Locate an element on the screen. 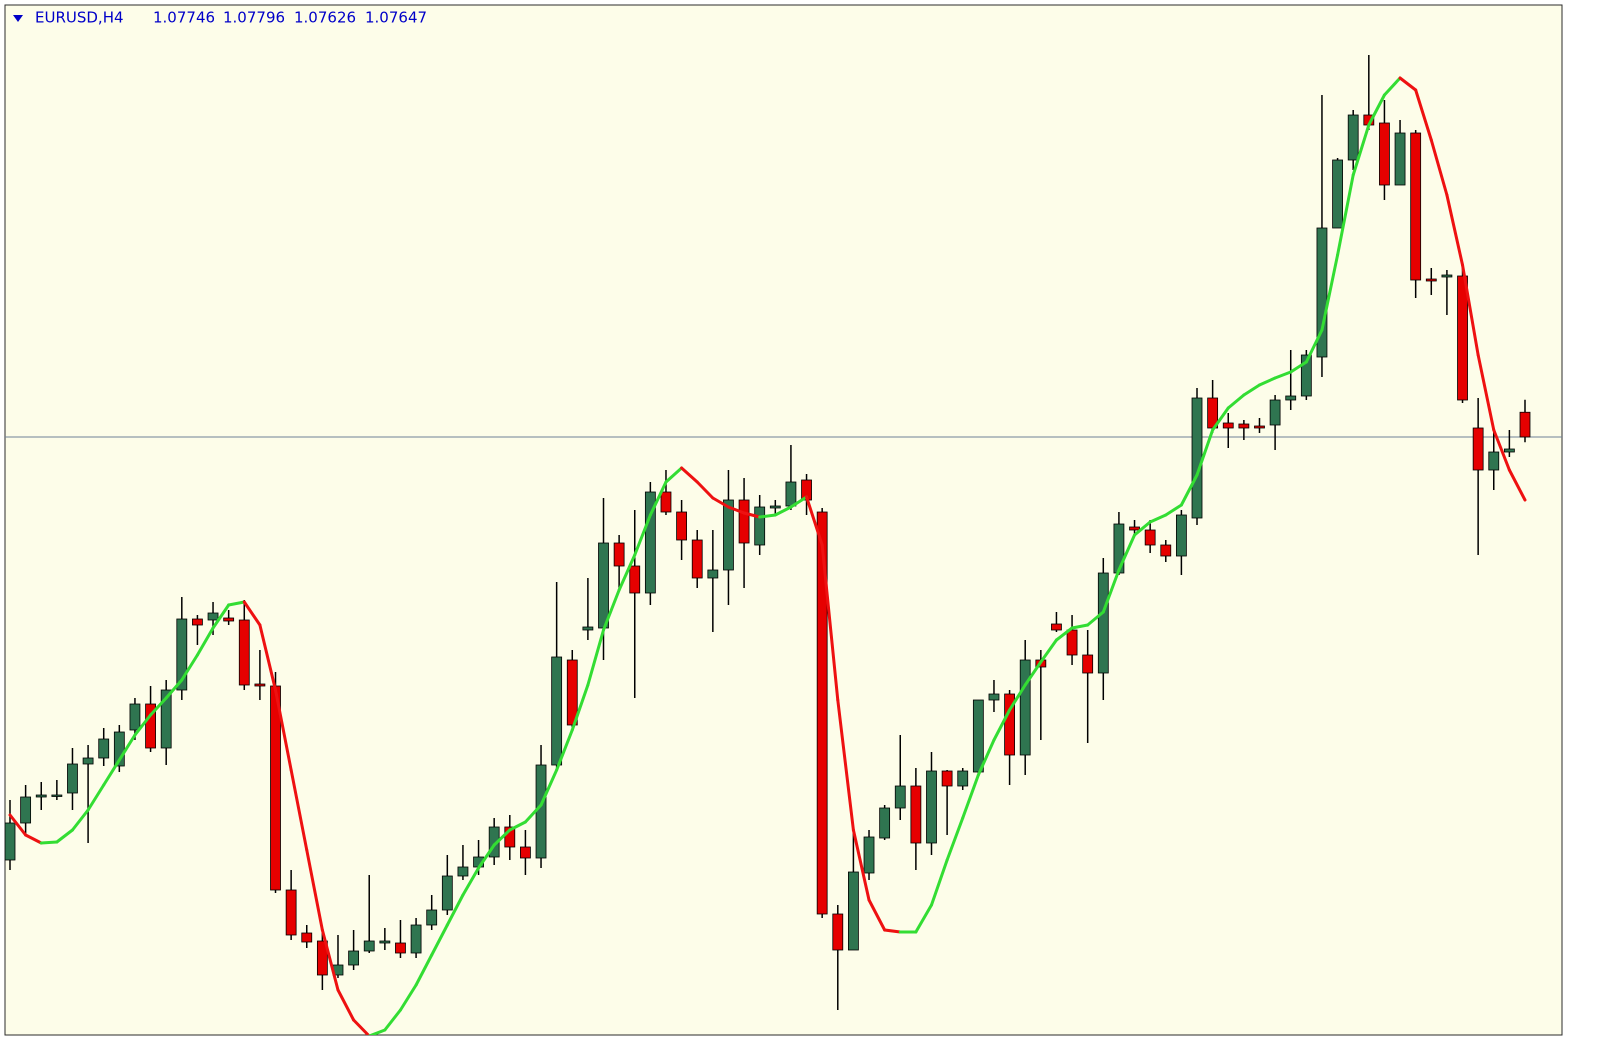 The height and width of the screenshot is (1062, 1603). high-price: 1.07796 is located at coordinates (254, 18).